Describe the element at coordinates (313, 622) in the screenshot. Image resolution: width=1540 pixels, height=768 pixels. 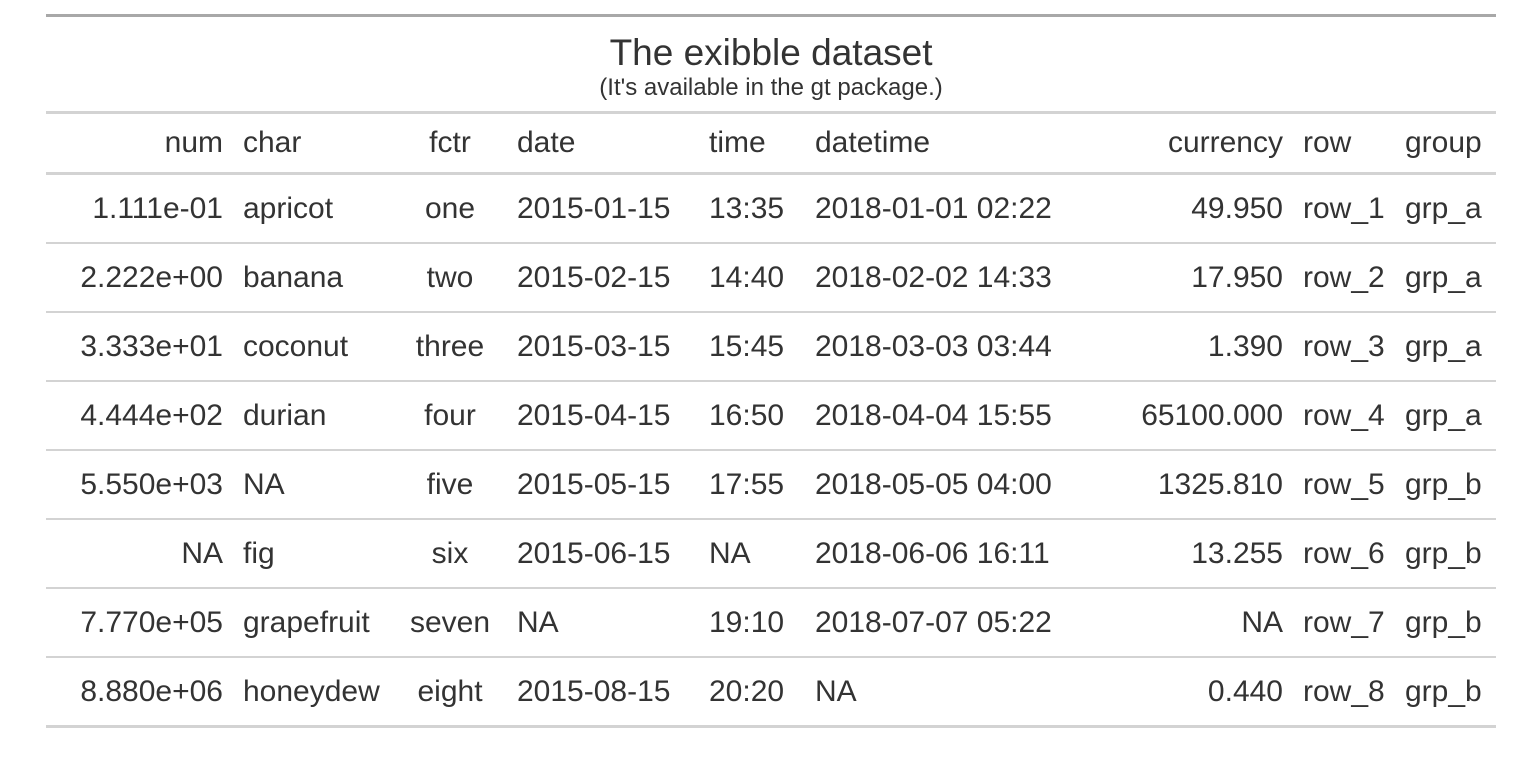
I see `cell-char: grapefruit` at that location.